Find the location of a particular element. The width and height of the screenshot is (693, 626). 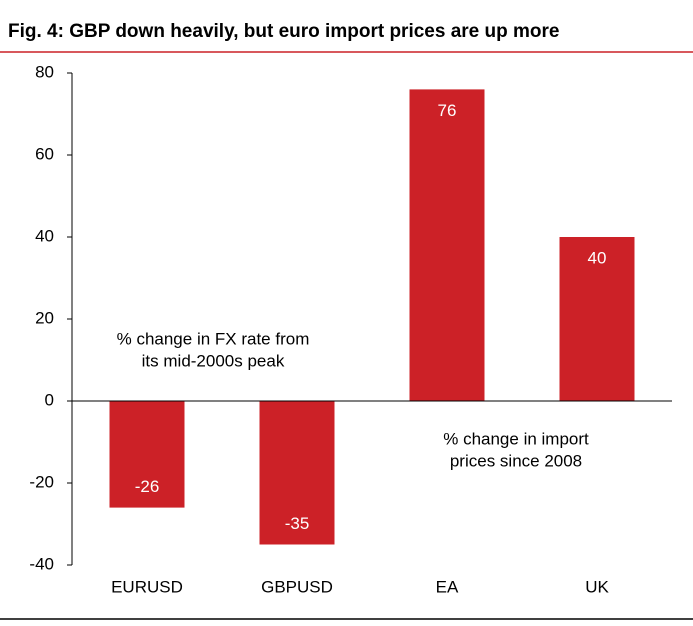

annotation: % change in import is located at coordinates (516, 438).